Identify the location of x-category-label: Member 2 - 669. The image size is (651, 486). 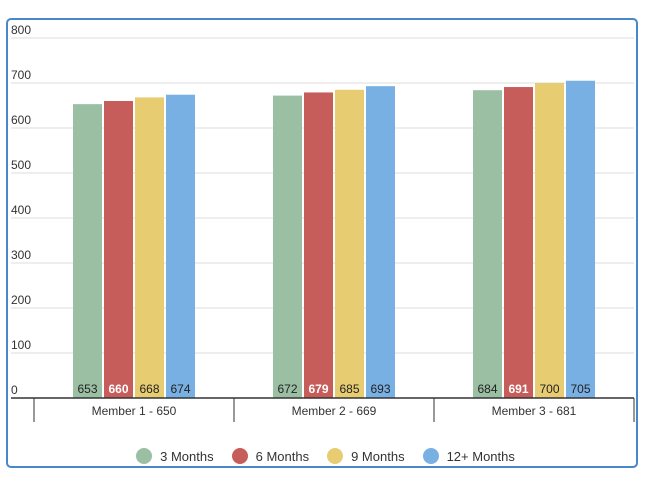
(334, 411).